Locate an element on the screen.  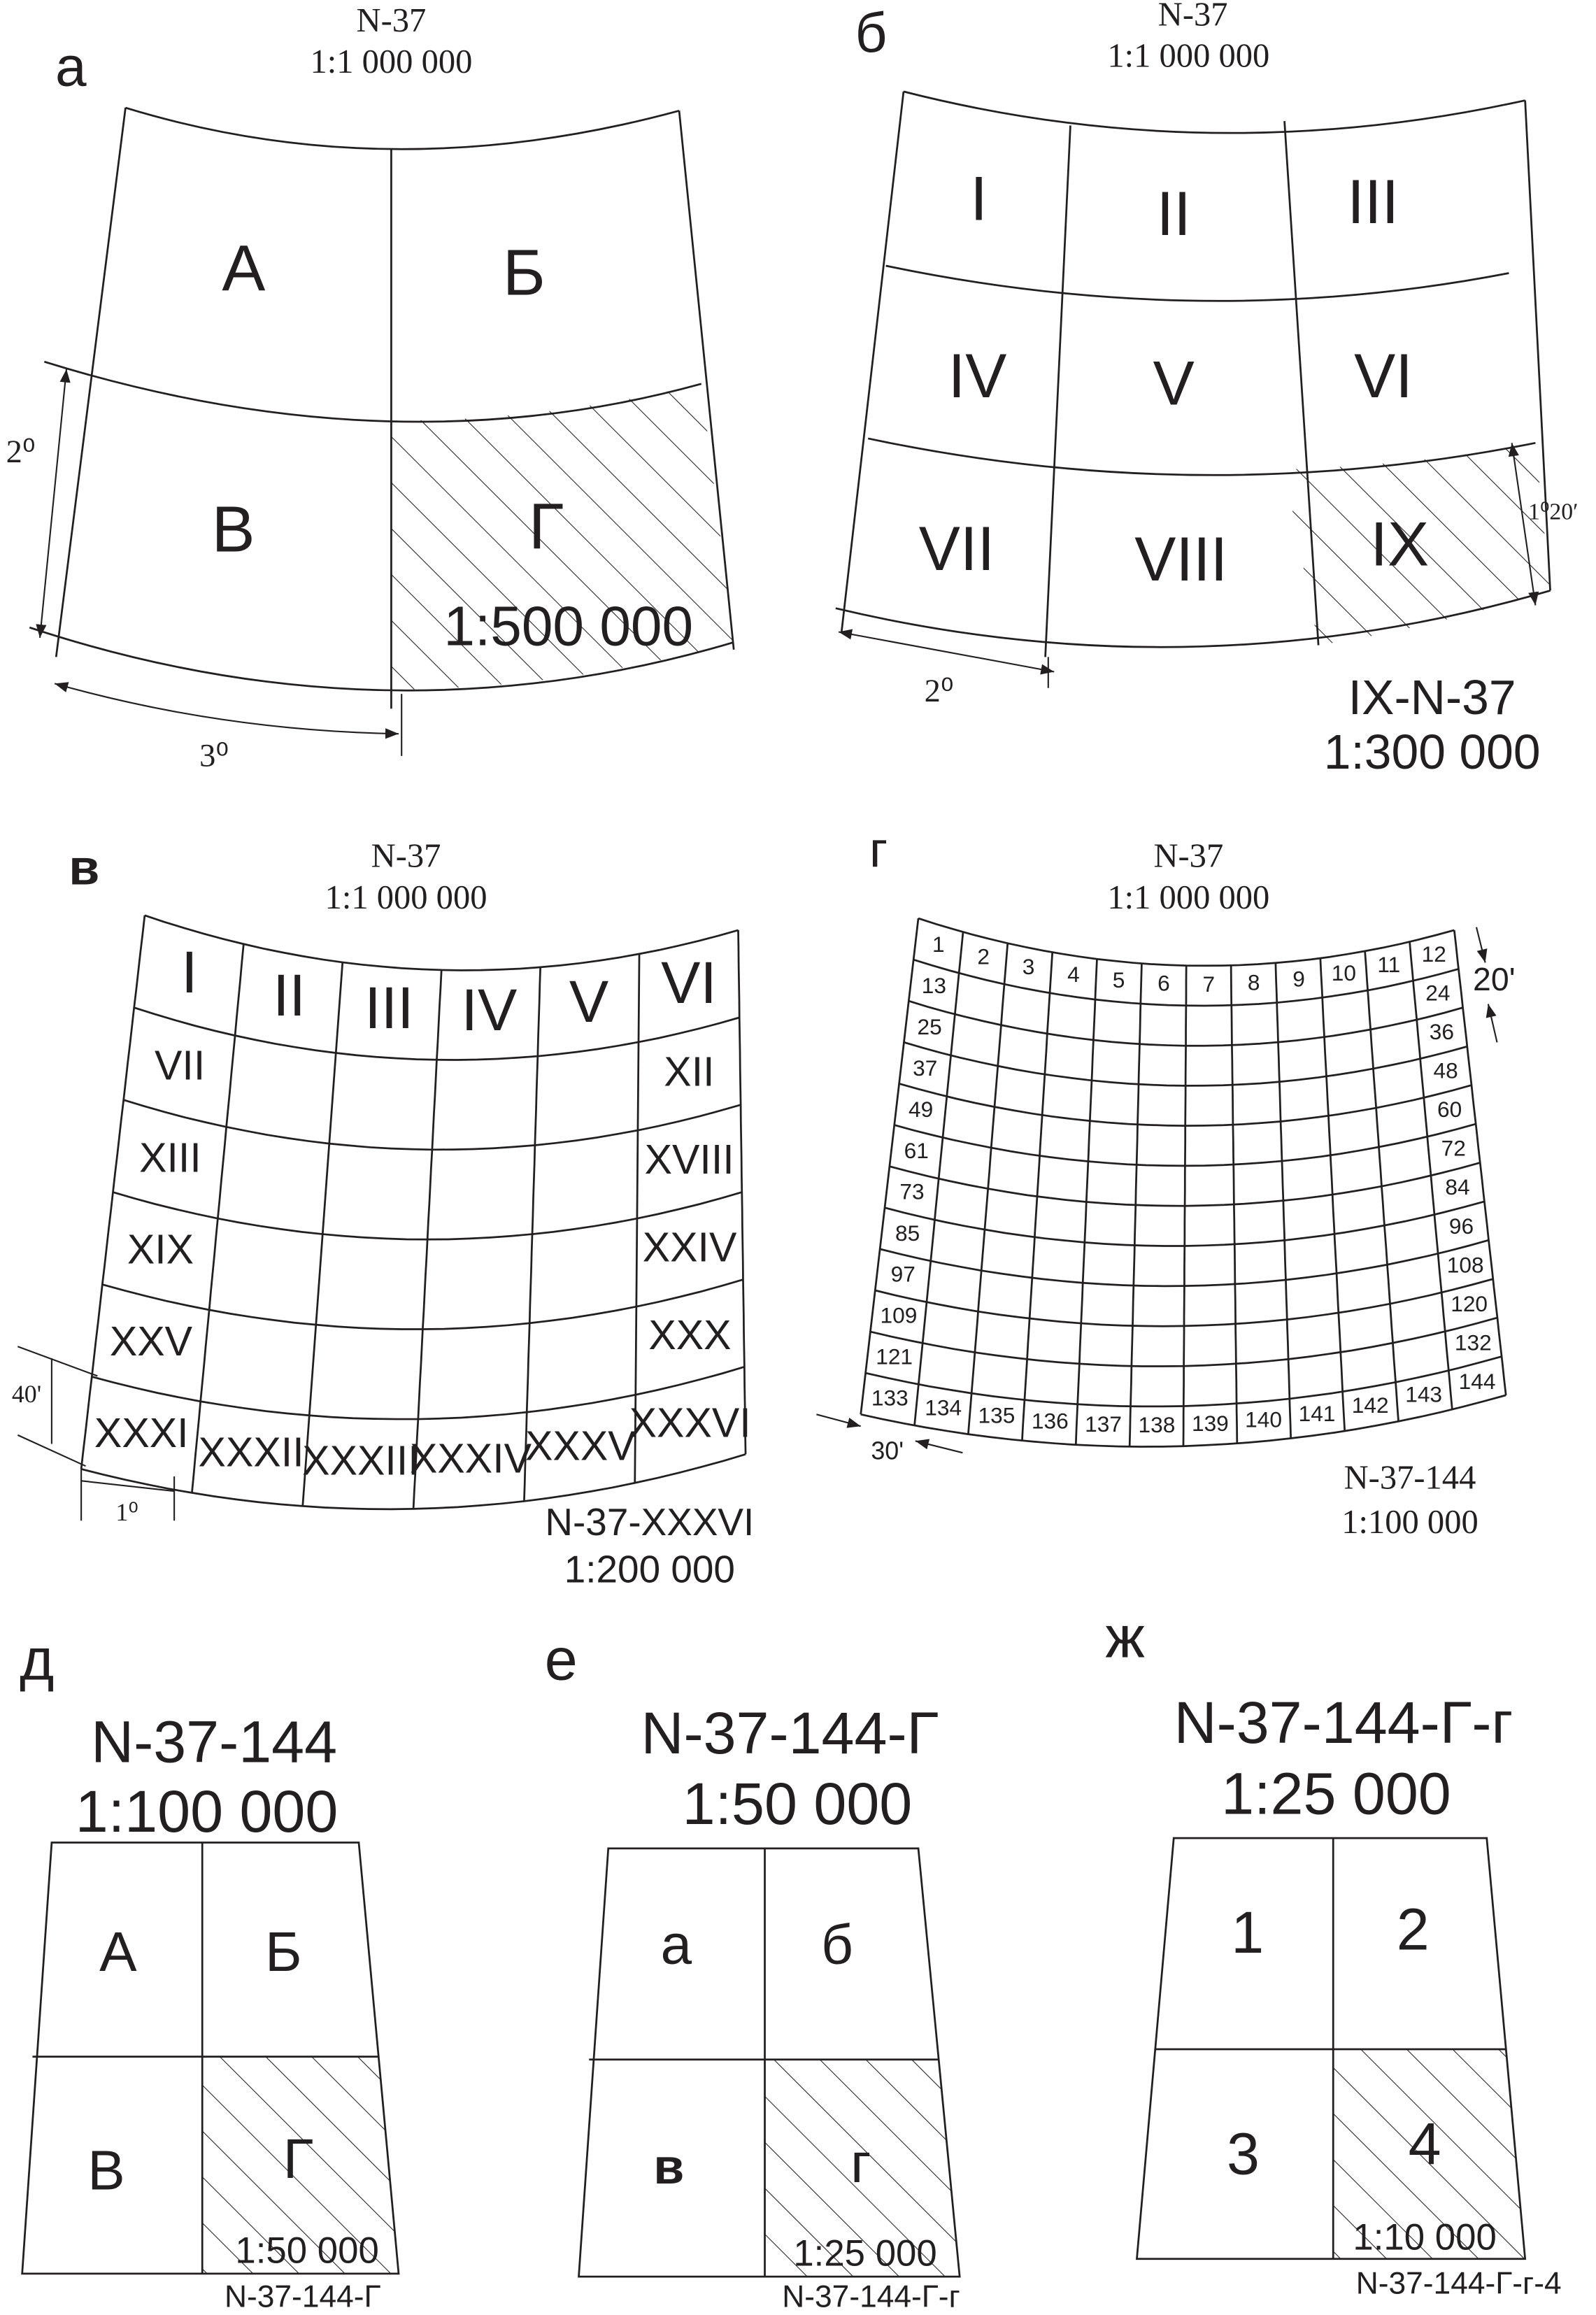
sheet-label: Г is located at coordinates (298, 2158).